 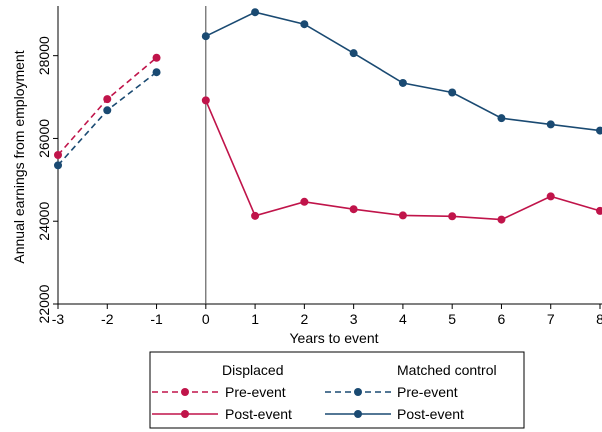 I want to click on legend-key-marker-control-pre, so click(x=358, y=392).